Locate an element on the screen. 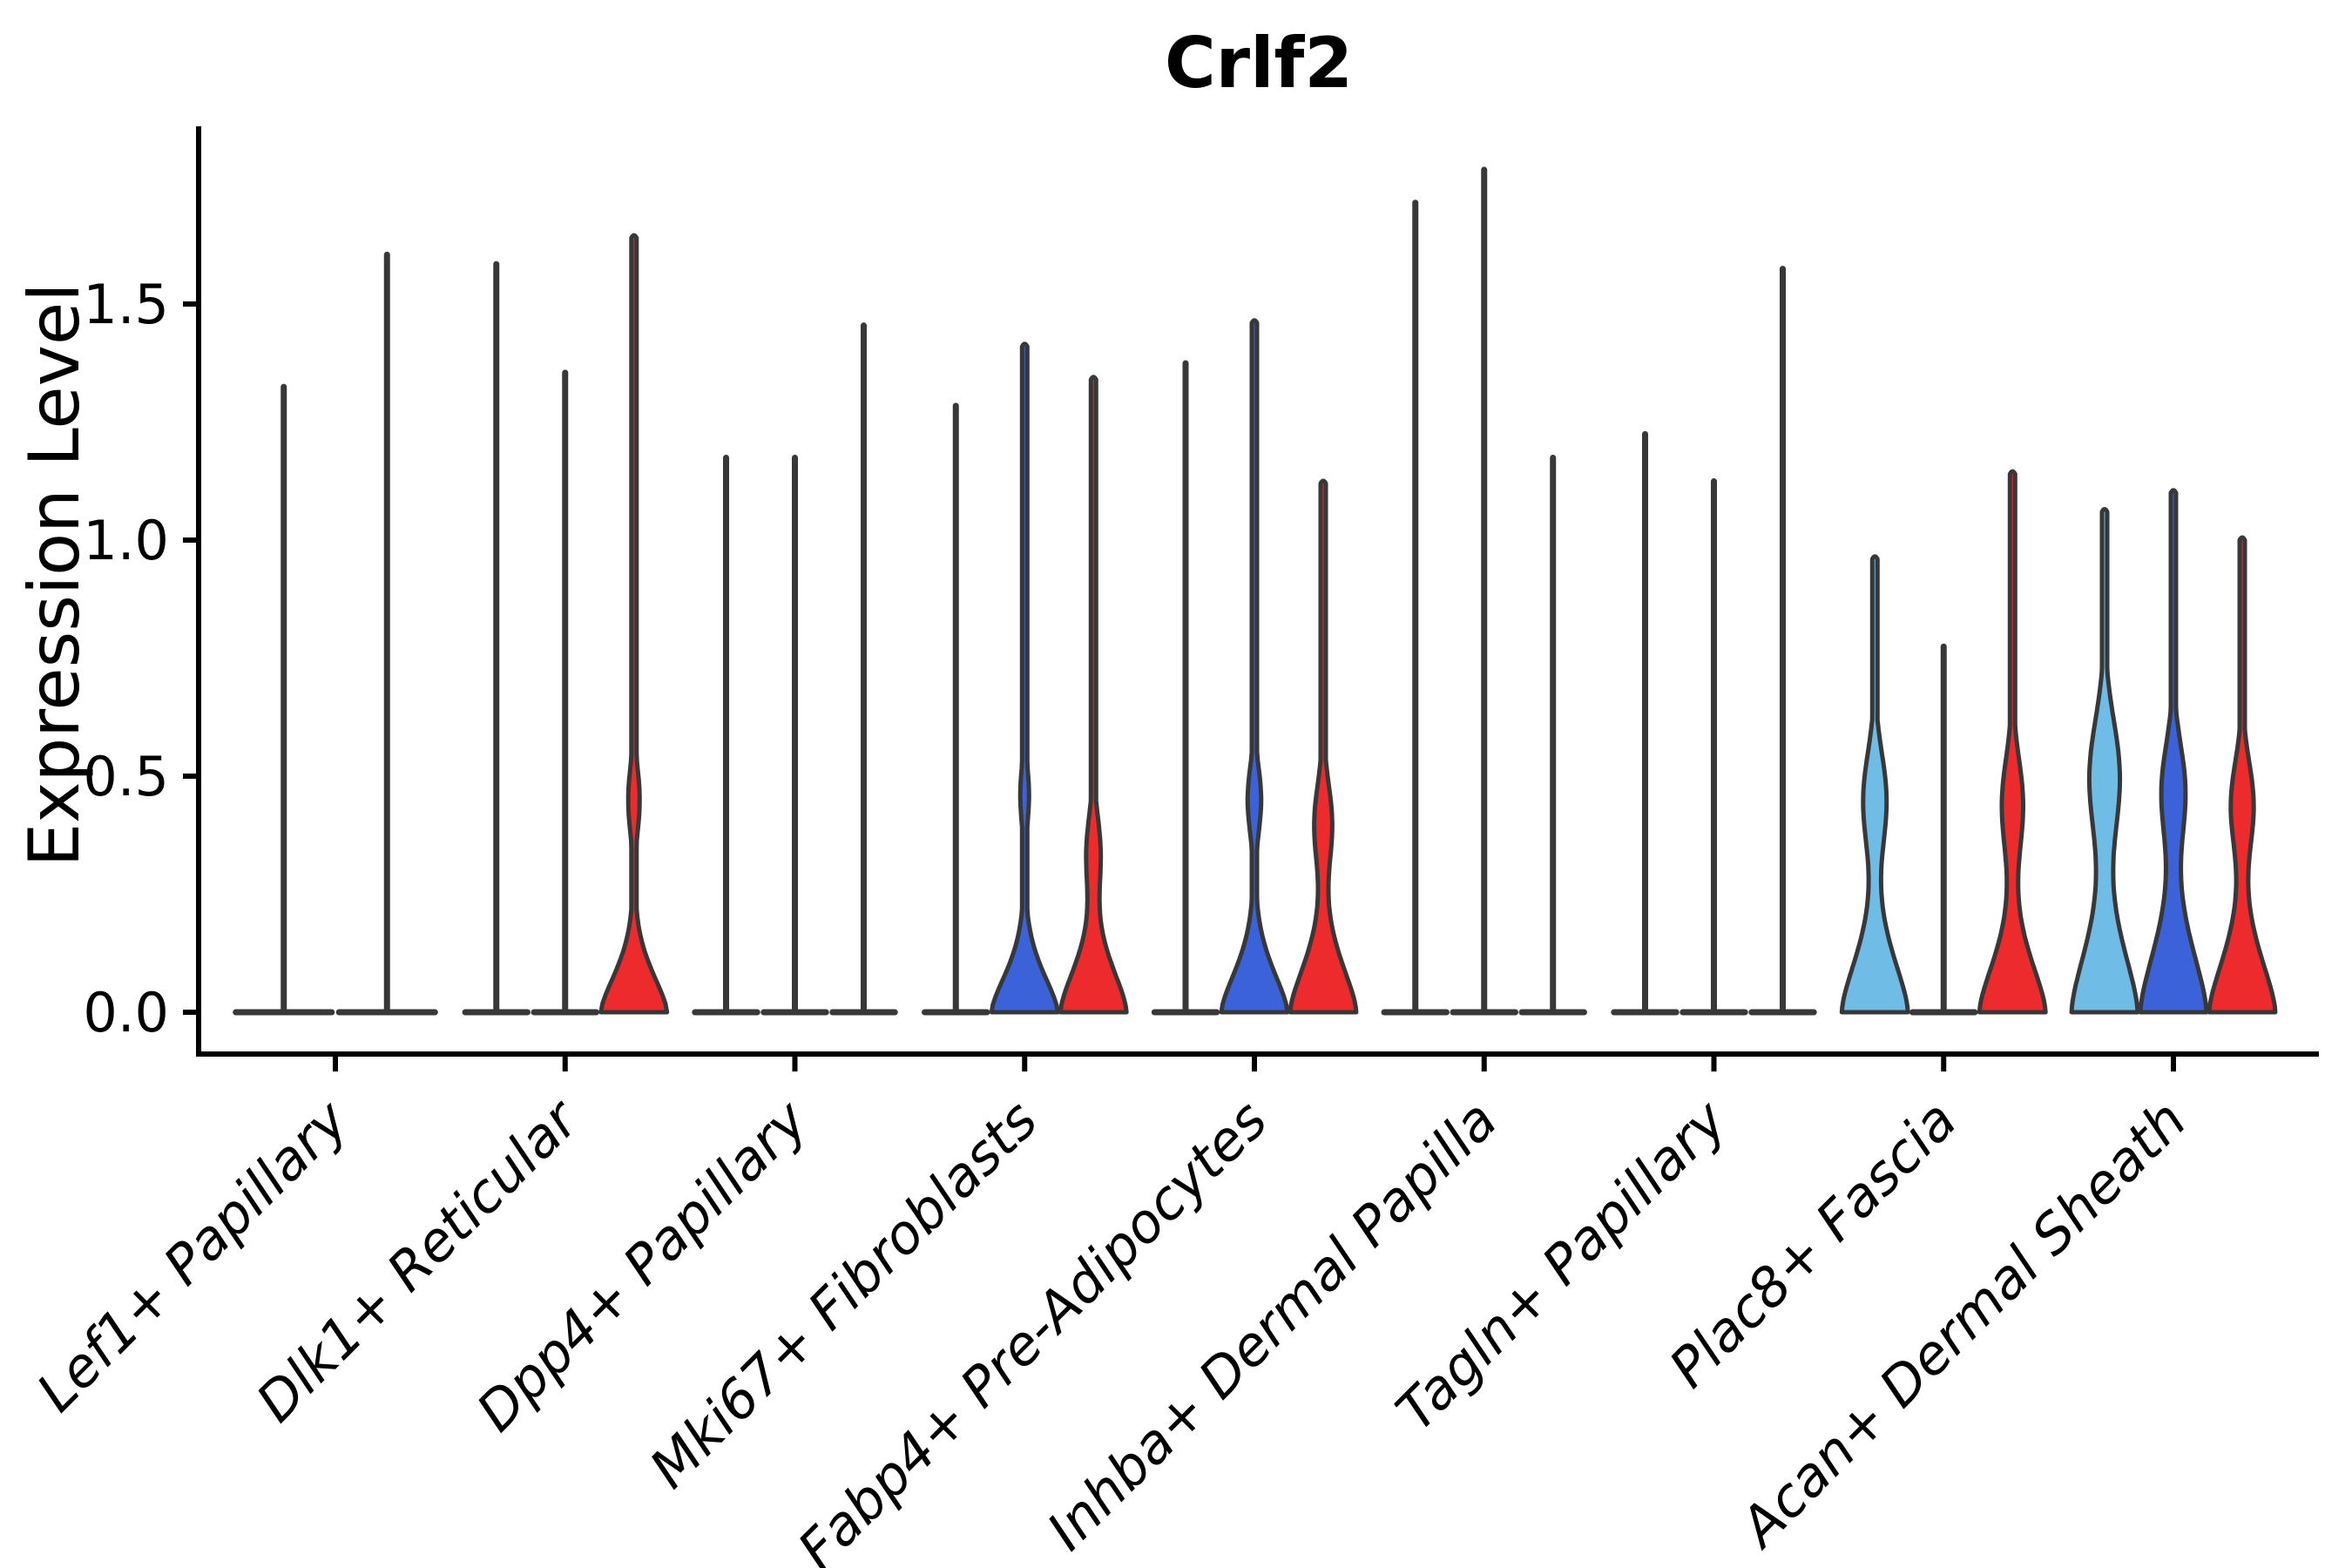 This screenshot has height=1568, width=2352. y-tick-label: 0.0 is located at coordinates (126, 1013).